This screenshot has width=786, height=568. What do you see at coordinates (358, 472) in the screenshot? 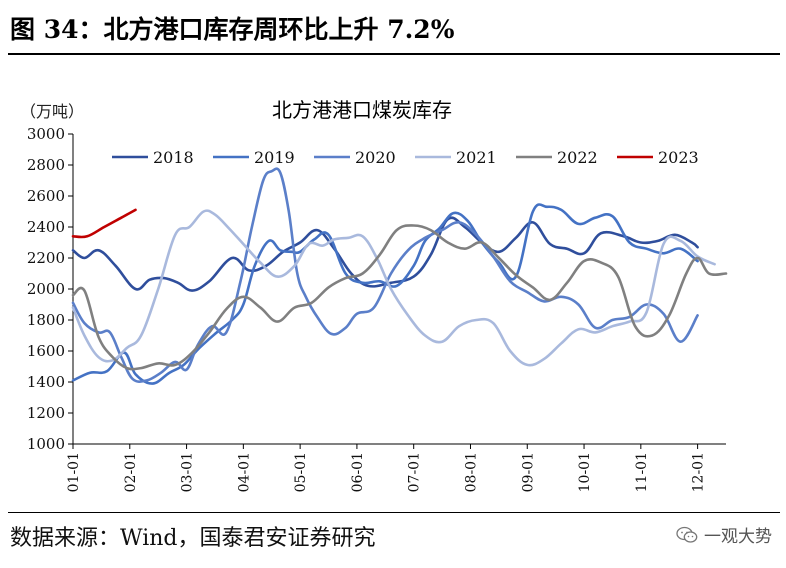
I see `x-tick-label: 06-01` at bounding box center [358, 472].